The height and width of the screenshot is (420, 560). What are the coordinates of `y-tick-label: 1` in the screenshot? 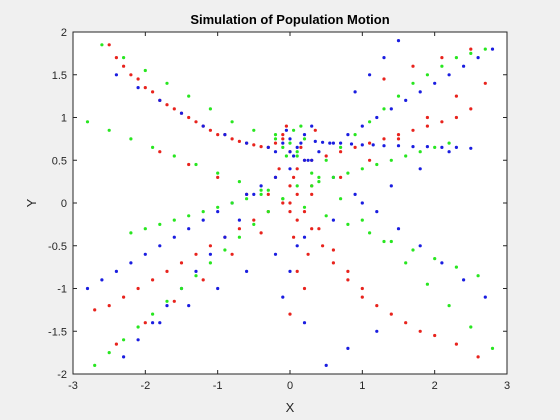 It's located at (64, 119).